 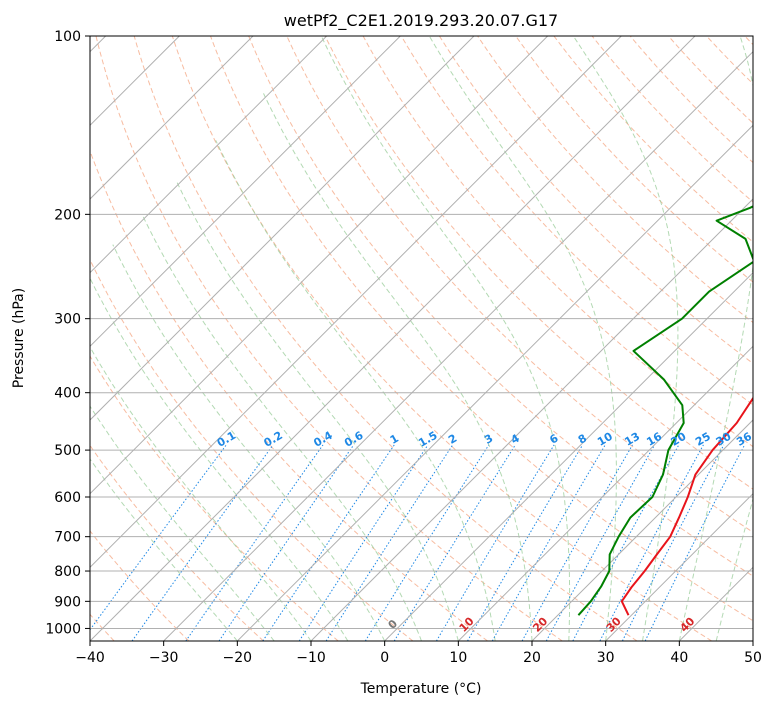 I want to click on mixing-ratio-label: 0.4, so click(x=323, y=439).